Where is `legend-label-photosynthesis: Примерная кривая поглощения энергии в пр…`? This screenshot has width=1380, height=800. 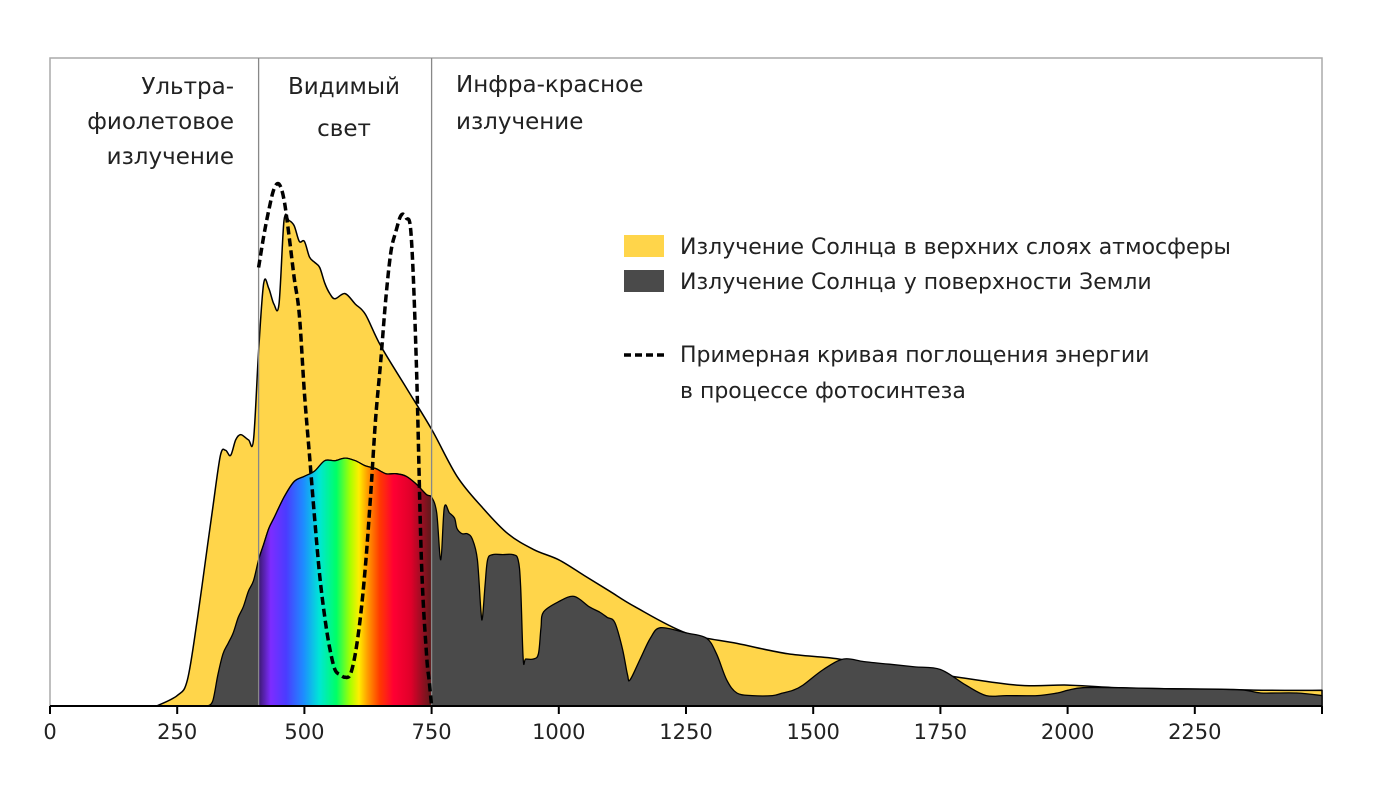
legend-label-photosynthesis: Примерная кривая поглощения энергии в пр… is located at coordinates (918, 373).